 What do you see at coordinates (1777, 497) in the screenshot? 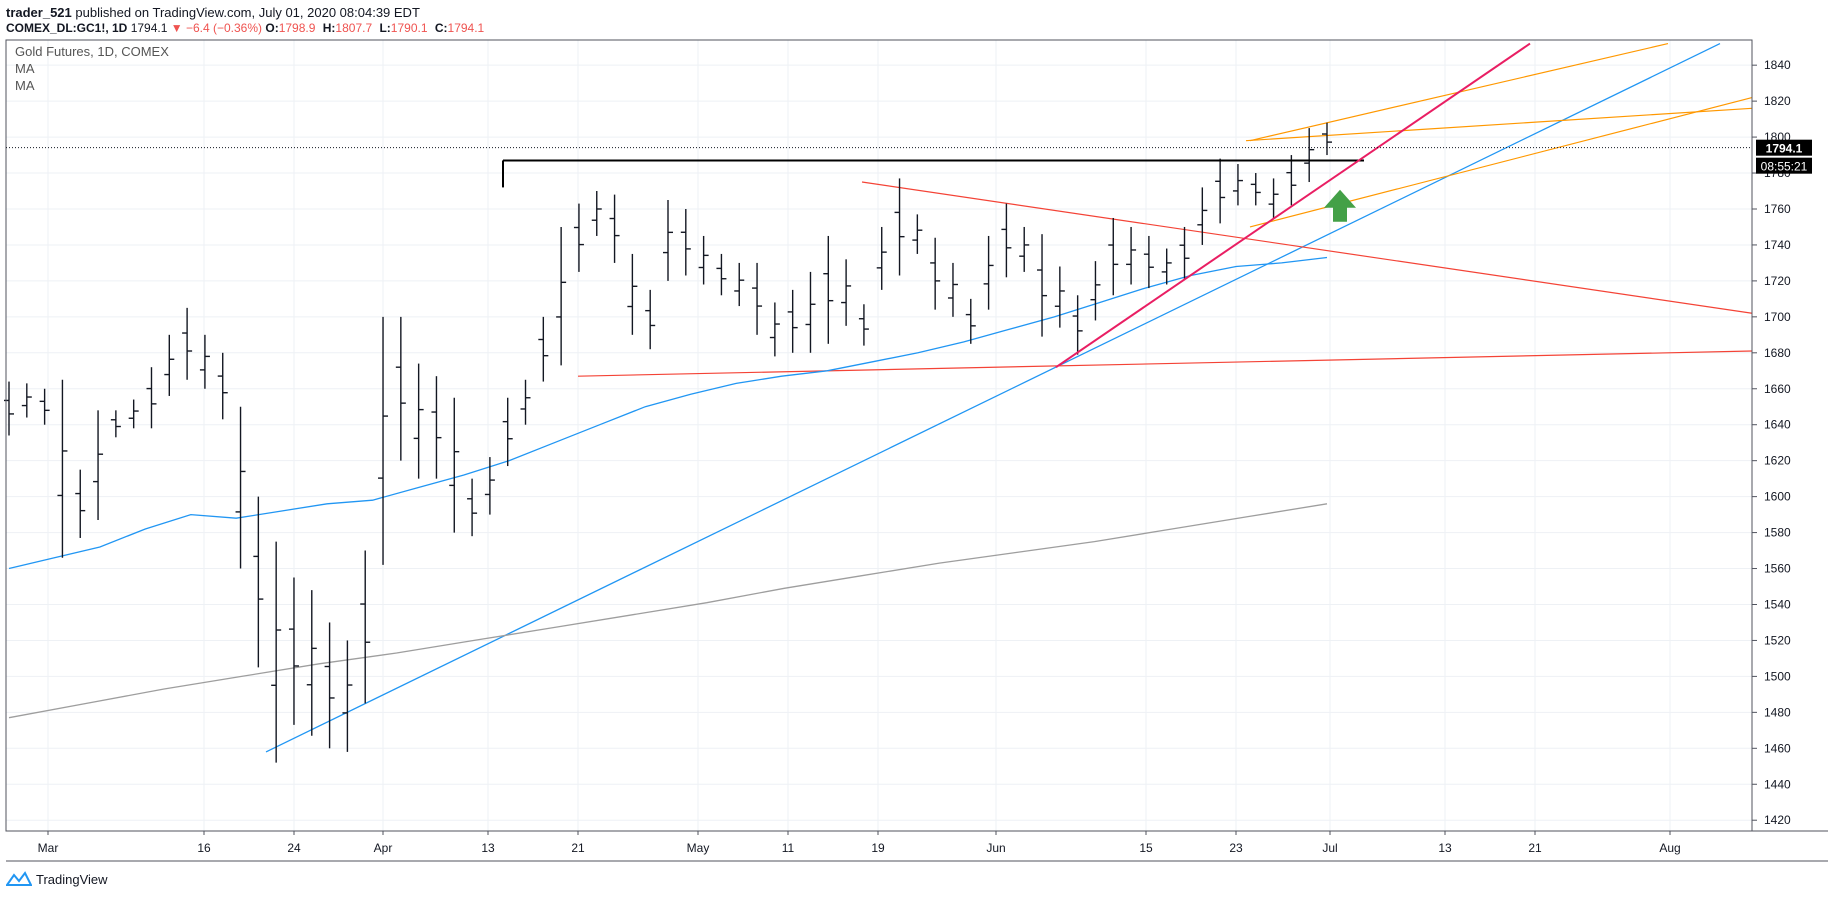
I see `y-tick-label: 1600` at bounding box center [1777, 497].